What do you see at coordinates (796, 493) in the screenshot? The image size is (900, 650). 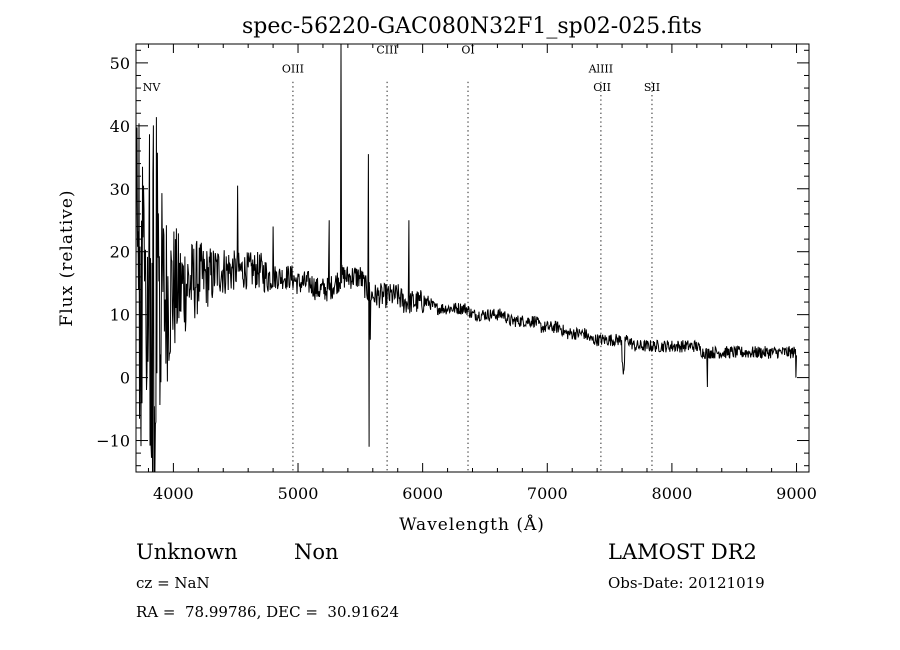 I see `x-tick-label: 9000` at bounding box center [796, 493].